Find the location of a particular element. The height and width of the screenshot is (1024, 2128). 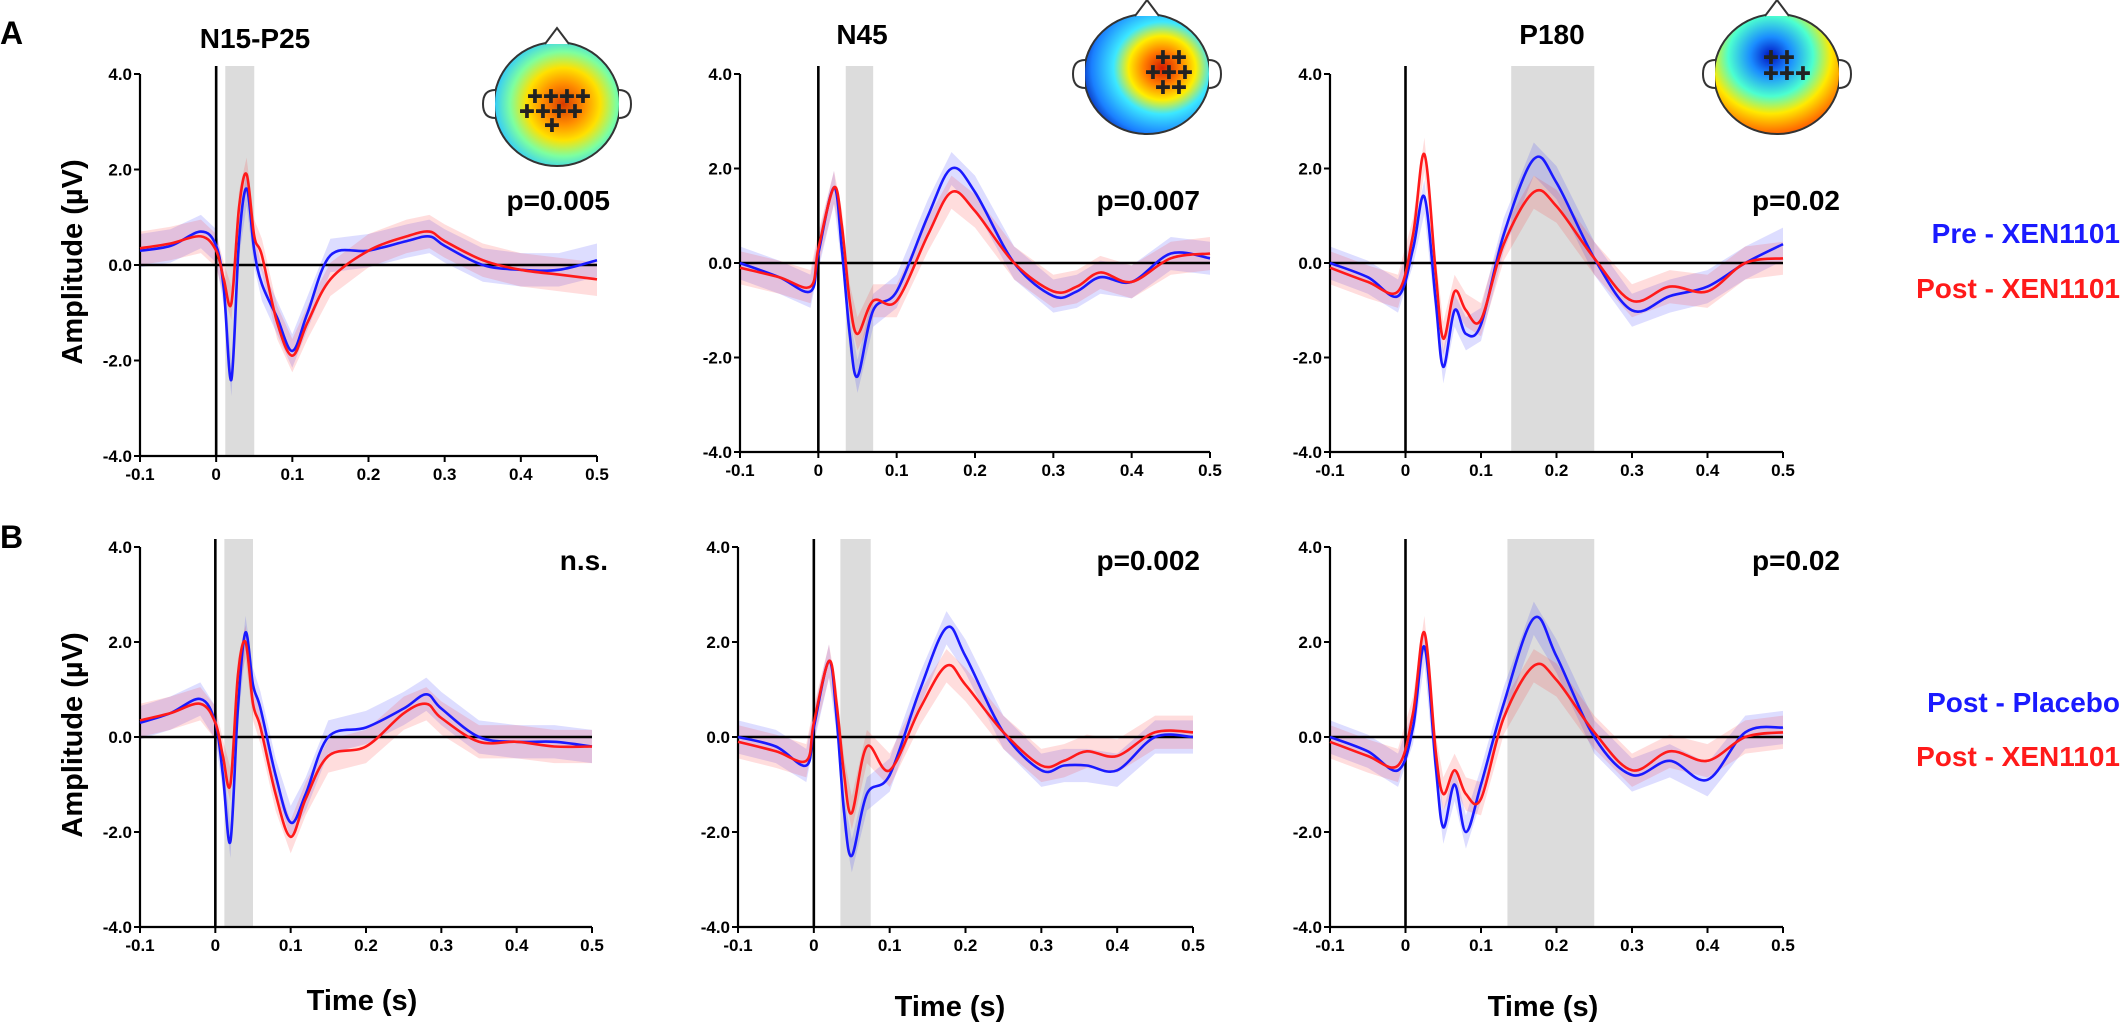

row-labels: A B is located at coordinates (11, 285).